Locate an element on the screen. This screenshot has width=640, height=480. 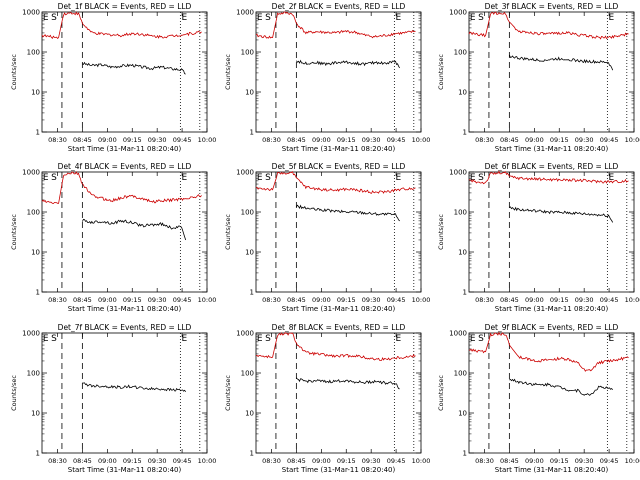
chart-title: Det_5f BLACK = Events, RED = LLD is located at coordinates (339, 166).